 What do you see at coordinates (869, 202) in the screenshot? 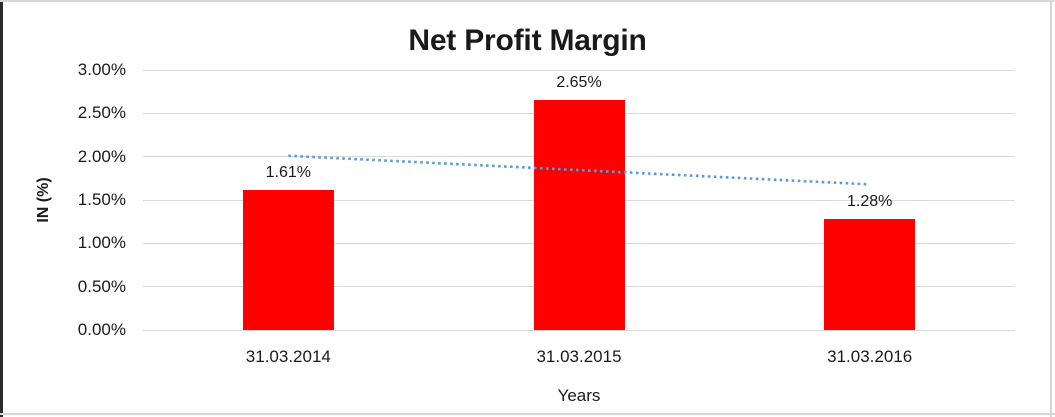
I see `data-label: 1.28%` at bounding box center [869, 202].